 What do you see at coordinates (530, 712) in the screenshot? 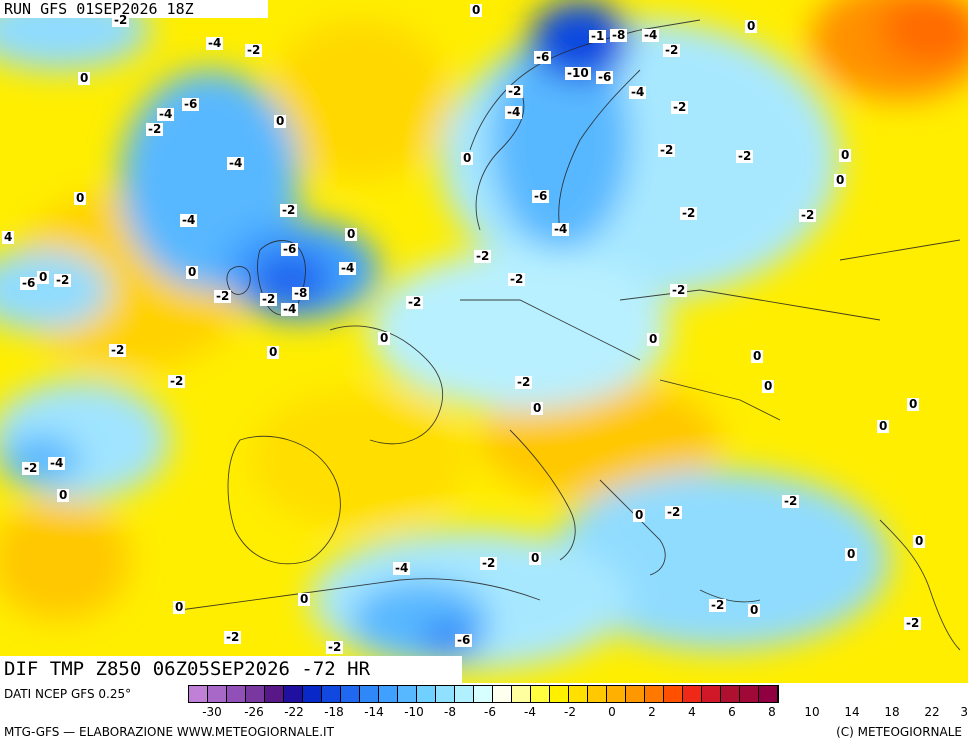
I see `legend-tick-label: -4` at bounding box center [530, 712].